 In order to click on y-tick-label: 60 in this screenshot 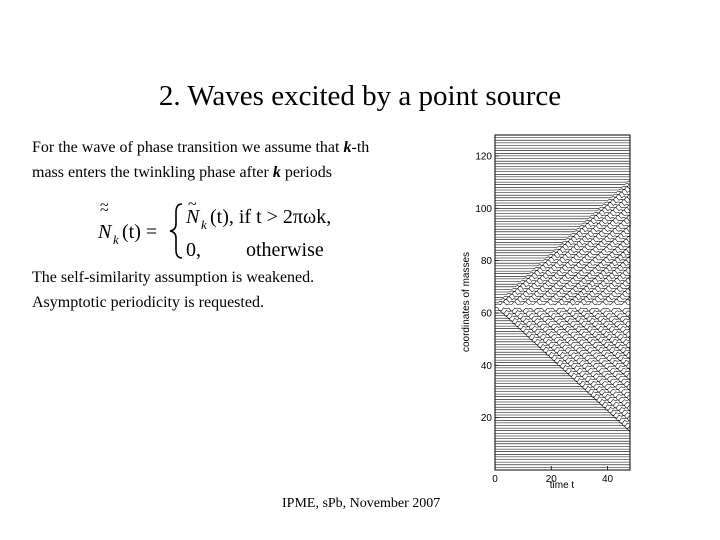, I will do `click(487, 313)`.